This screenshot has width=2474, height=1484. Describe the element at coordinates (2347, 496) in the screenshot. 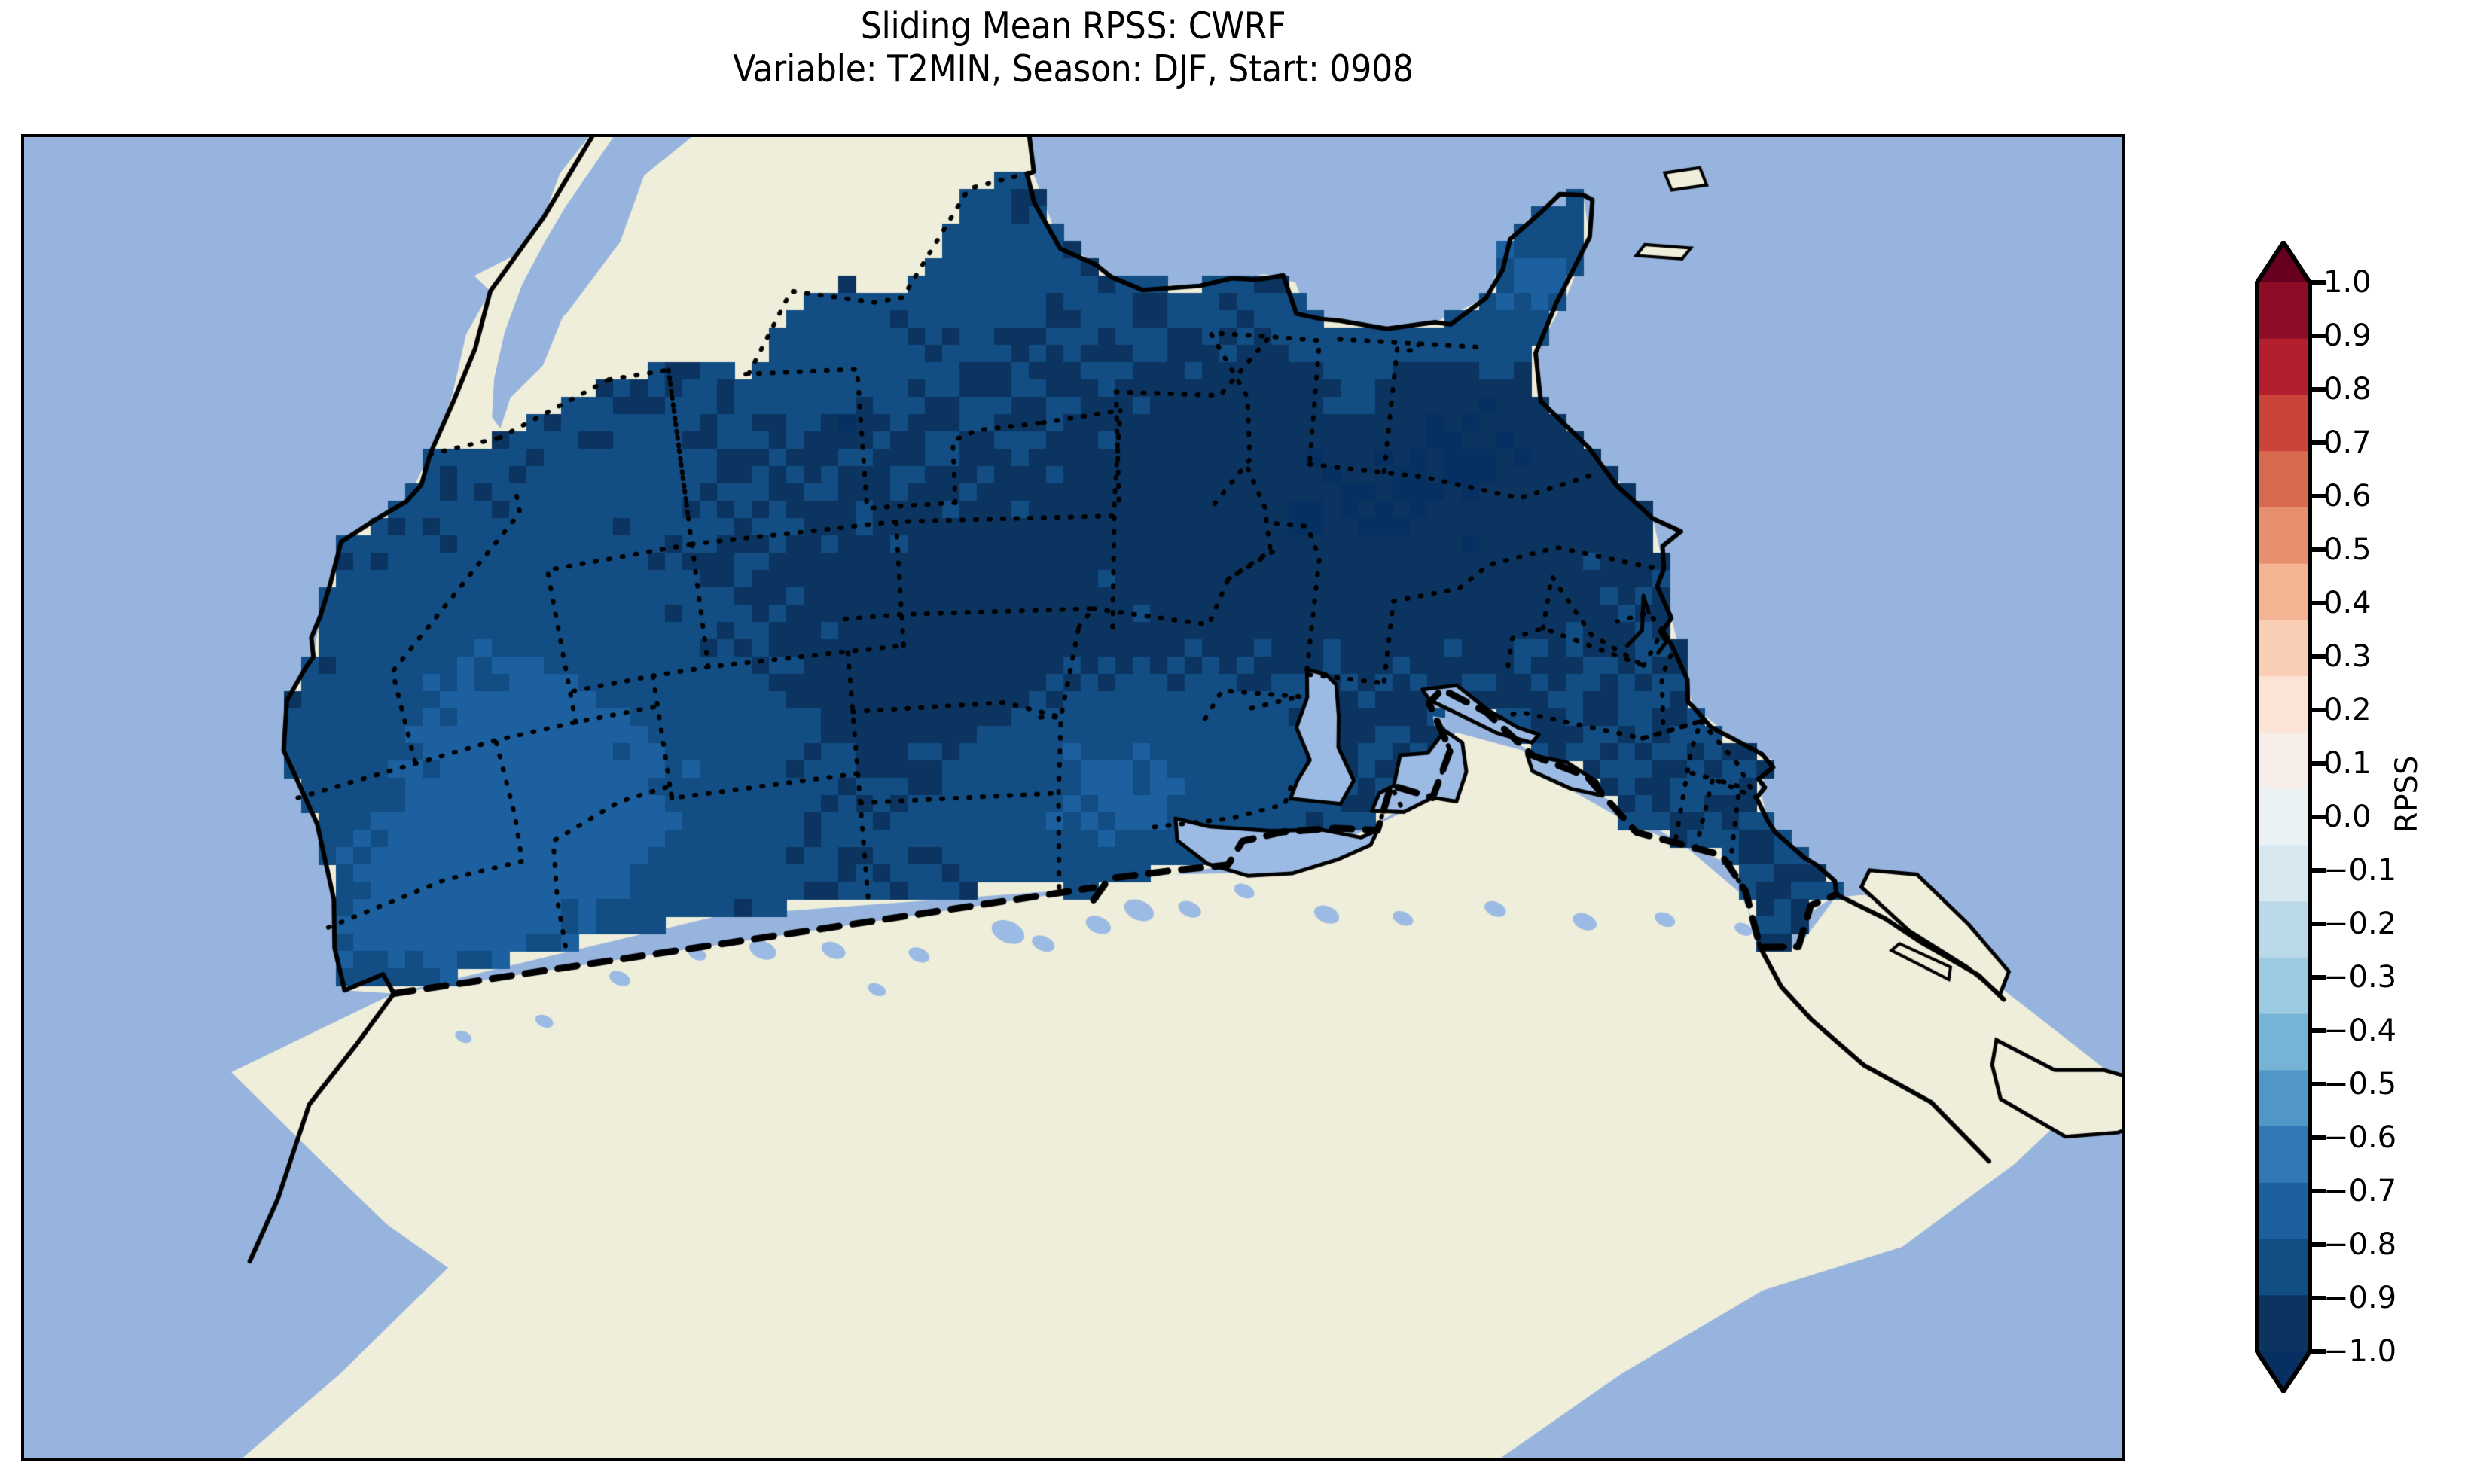

I see `colorbar-tick-label: 0.6` at that location.